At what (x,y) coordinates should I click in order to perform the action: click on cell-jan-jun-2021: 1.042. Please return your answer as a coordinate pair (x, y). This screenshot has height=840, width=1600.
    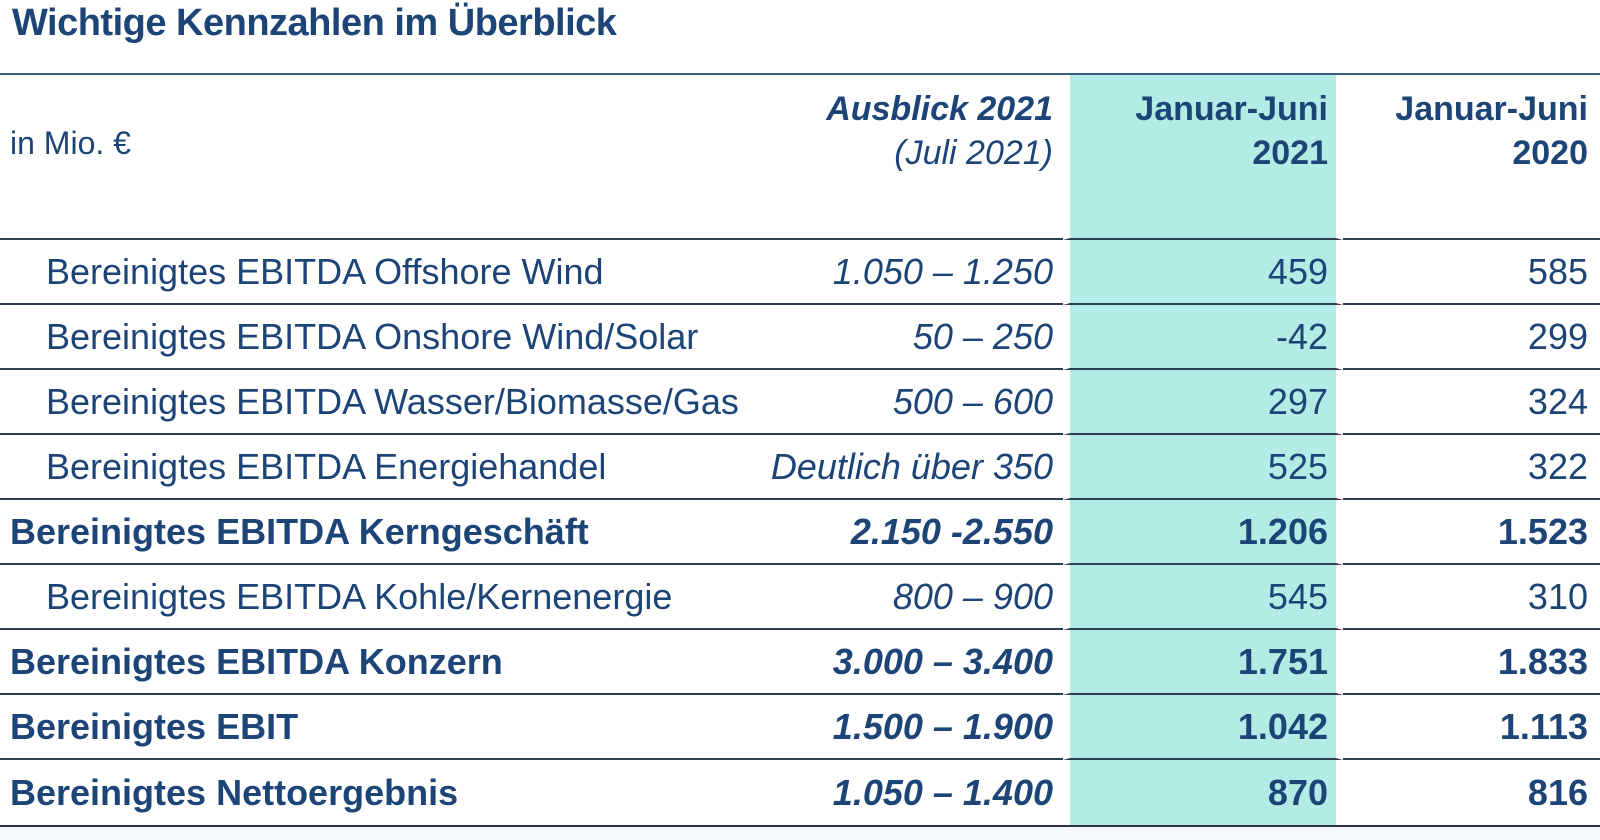
    Looking at the image, I should click on (1203, 727).